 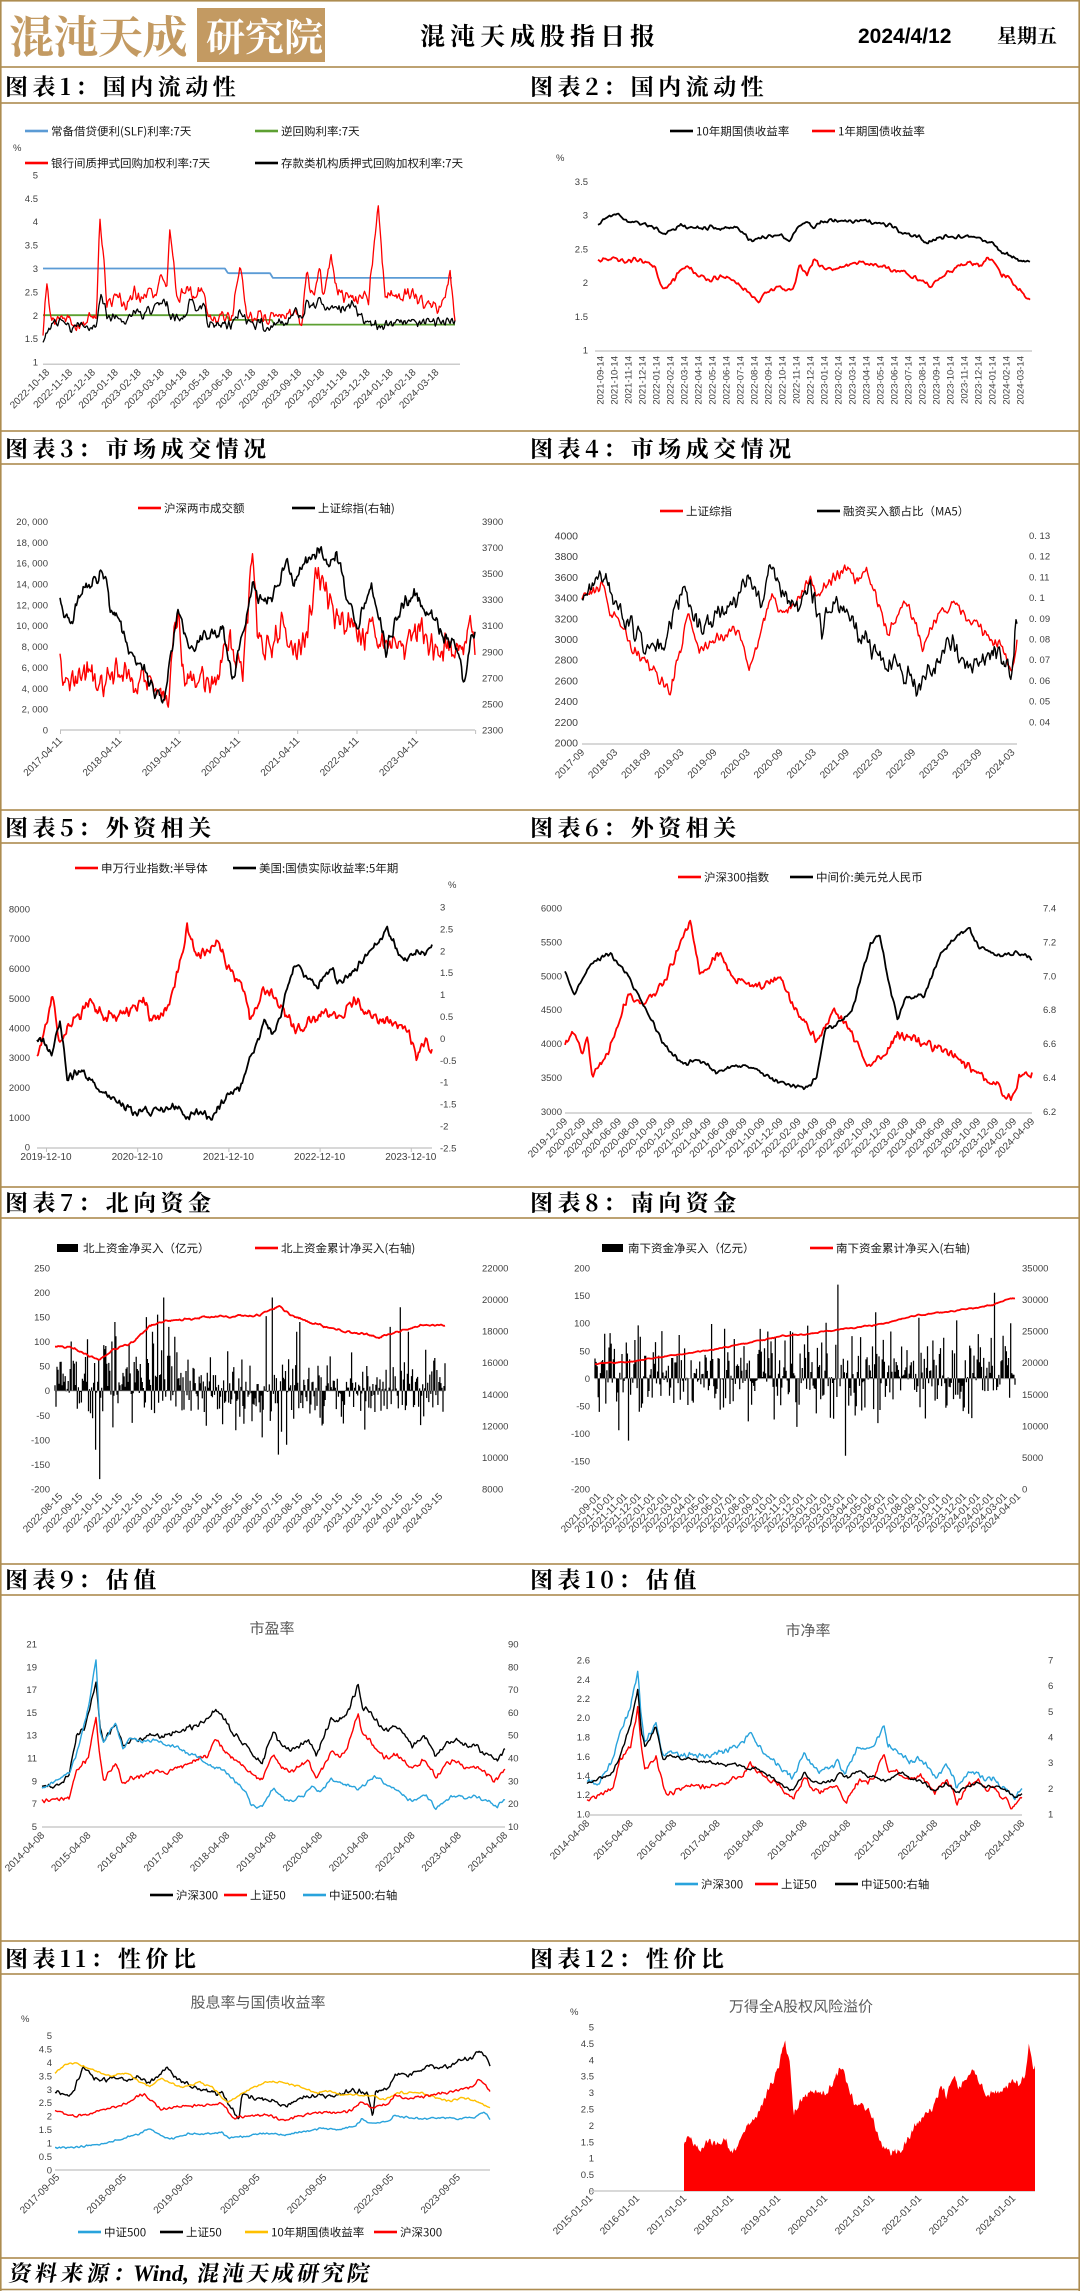 What do you see at coordinates (583, 1407) in the screenshot?
I see `svg-text: -50` at bounding box center [583, 1407].